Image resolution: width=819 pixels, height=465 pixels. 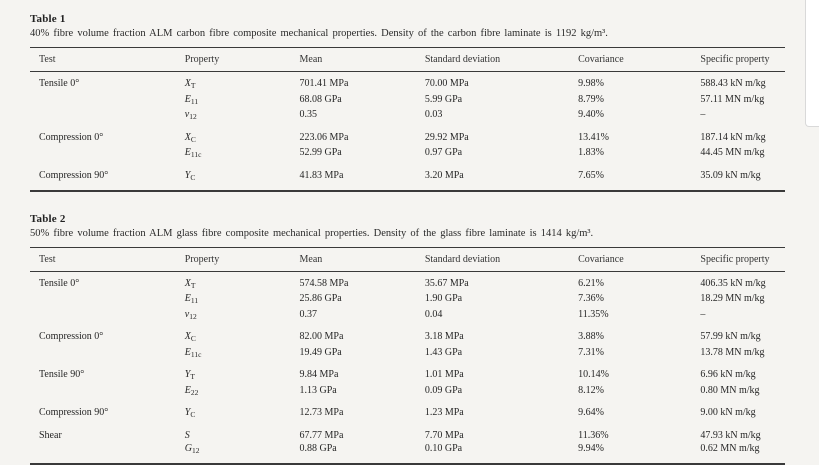 I want to click on cell-specific-property: 6.96 kN m/kg, so click(x=742, y=372).